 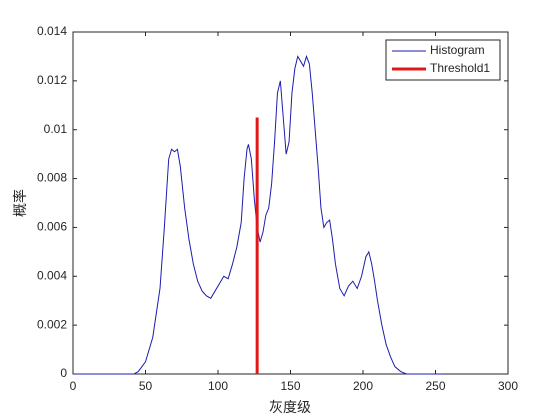 What do you see at coordinates (508, 386) in the screenshot?
I see `x-tick-label: 300` at bounding box center [508, 386].